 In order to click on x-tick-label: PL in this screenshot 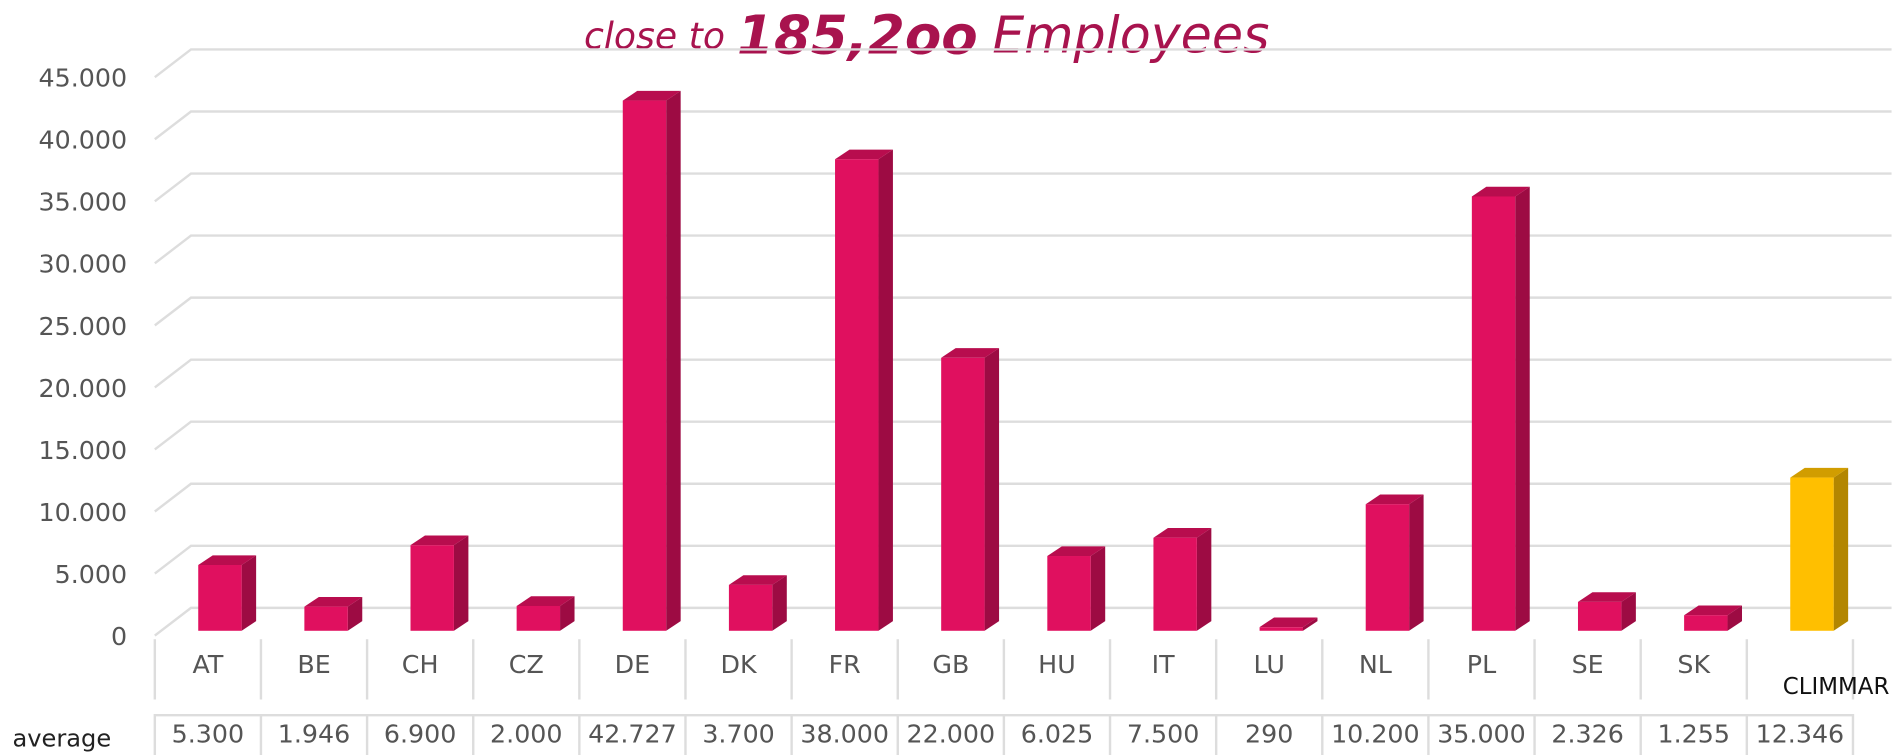, I will do `click(1481, 664)`.